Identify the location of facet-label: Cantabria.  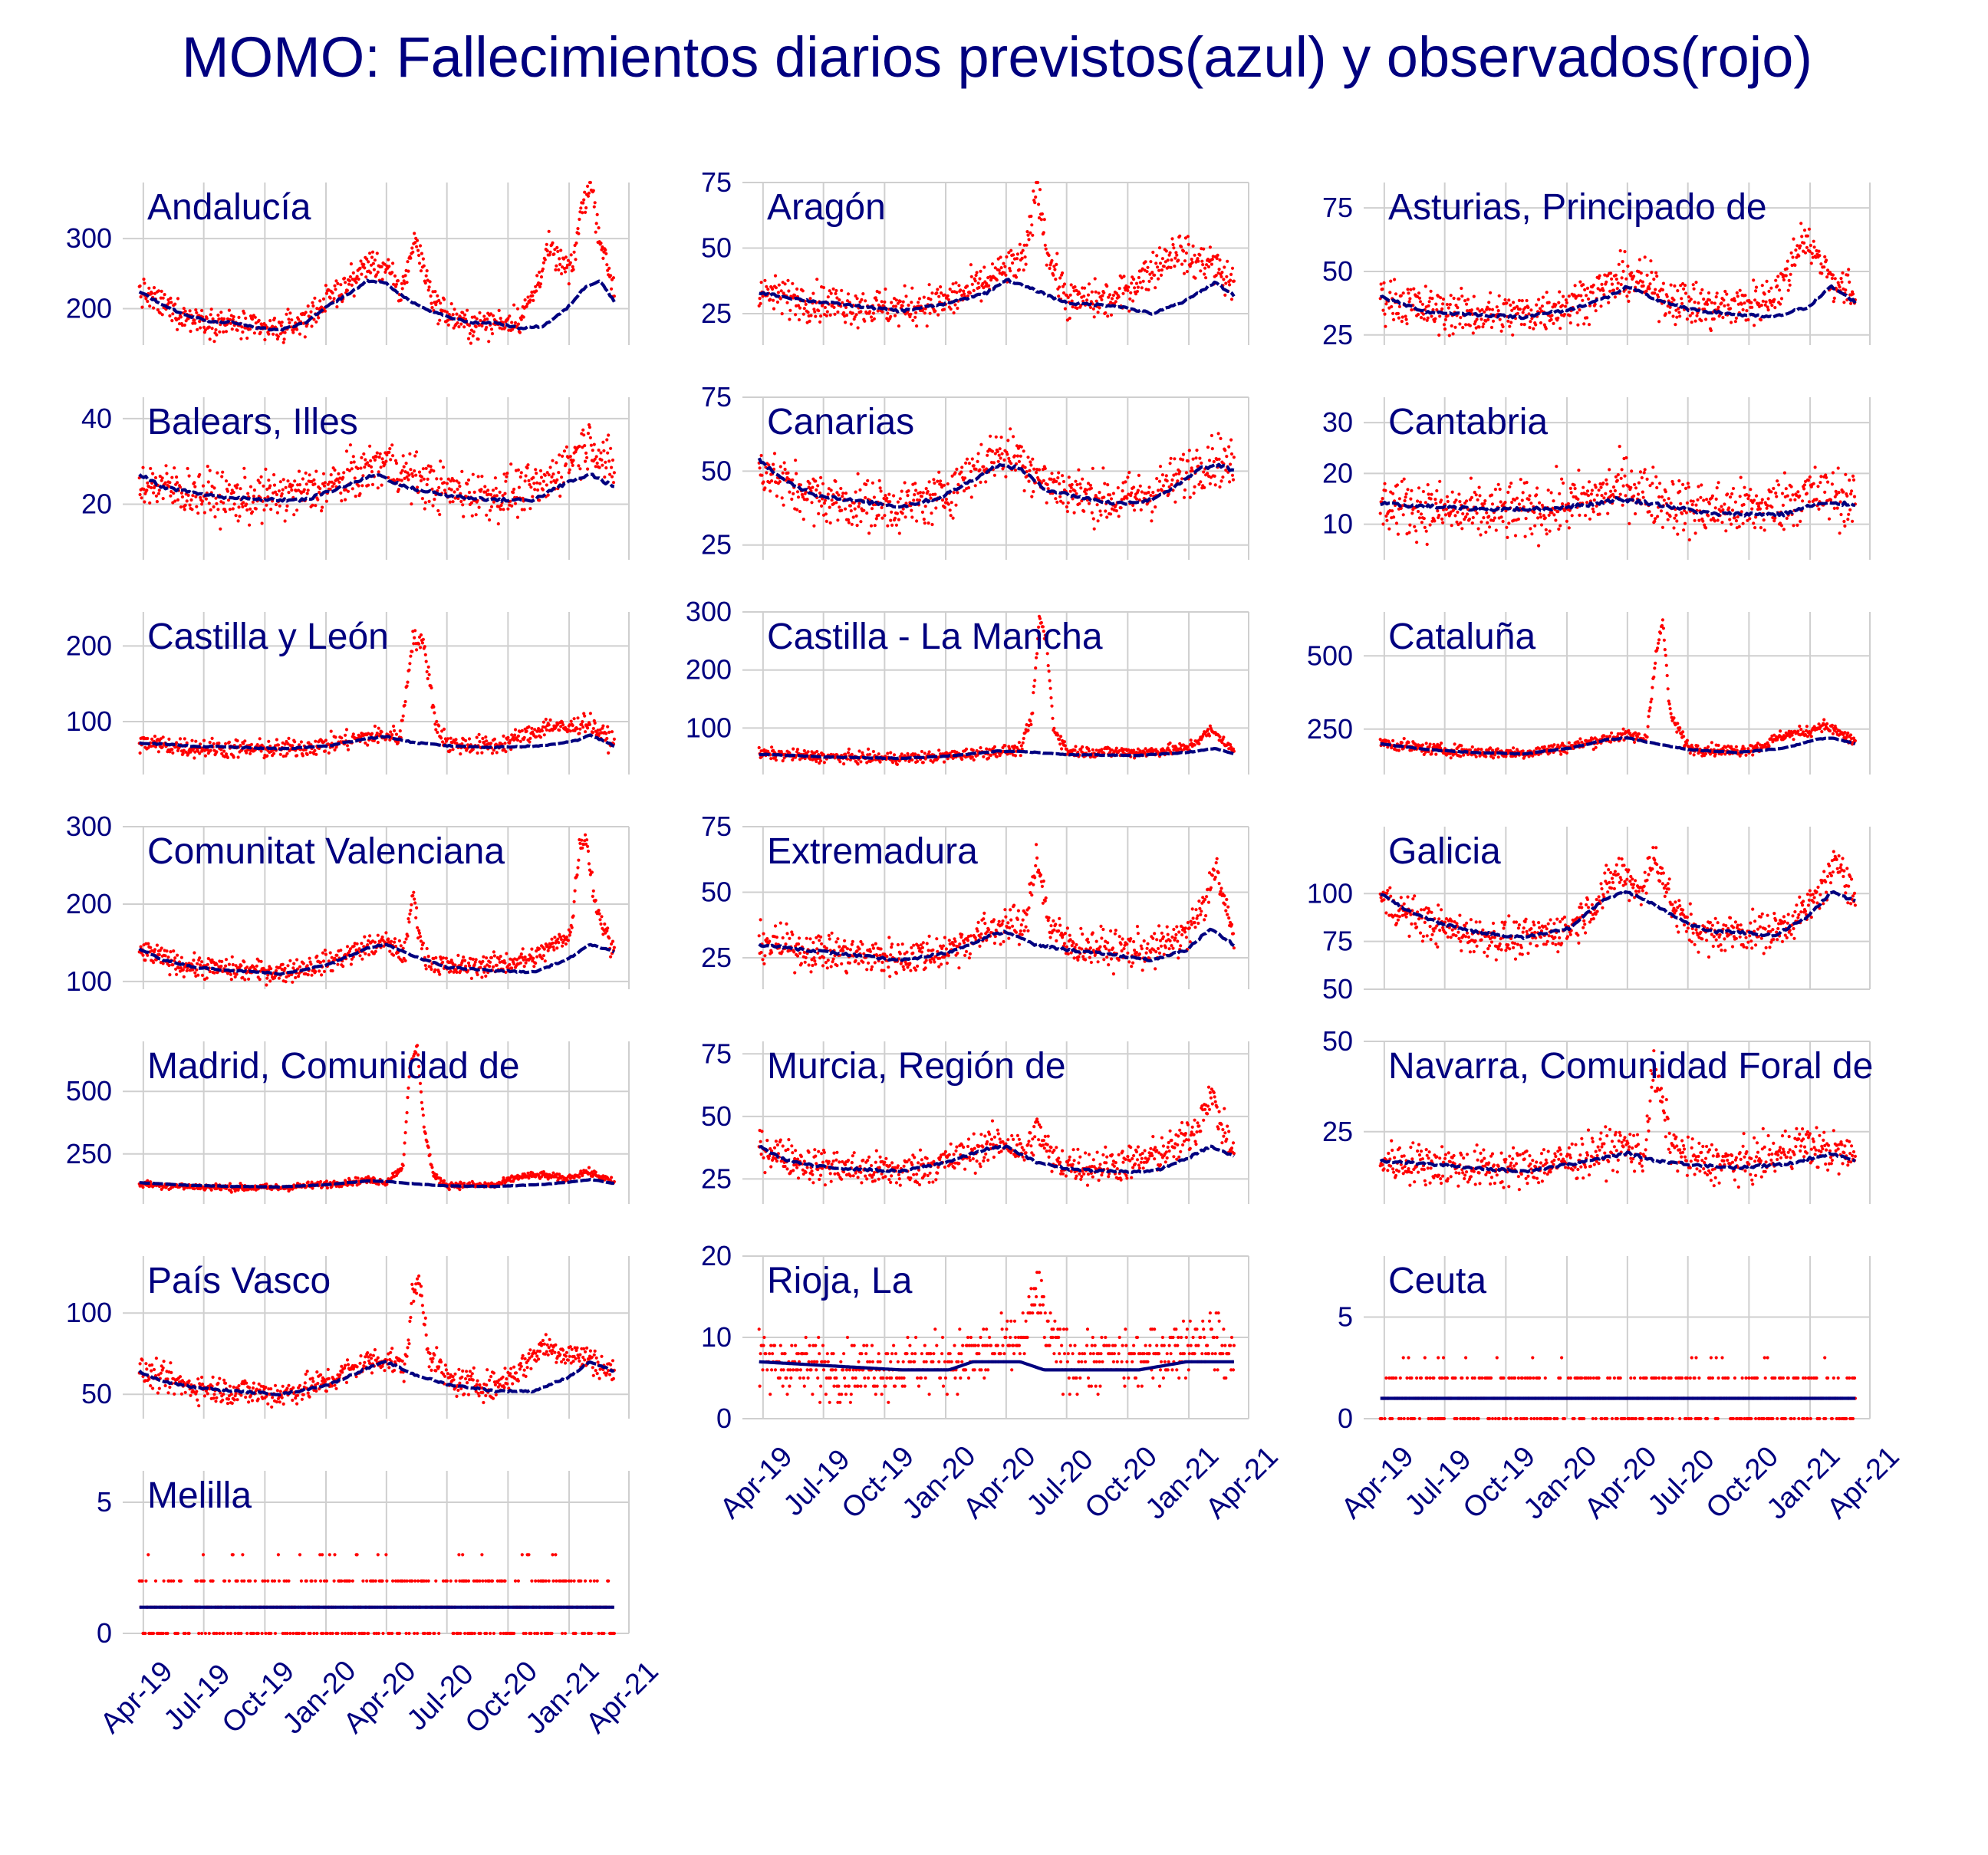
(1468, 422).